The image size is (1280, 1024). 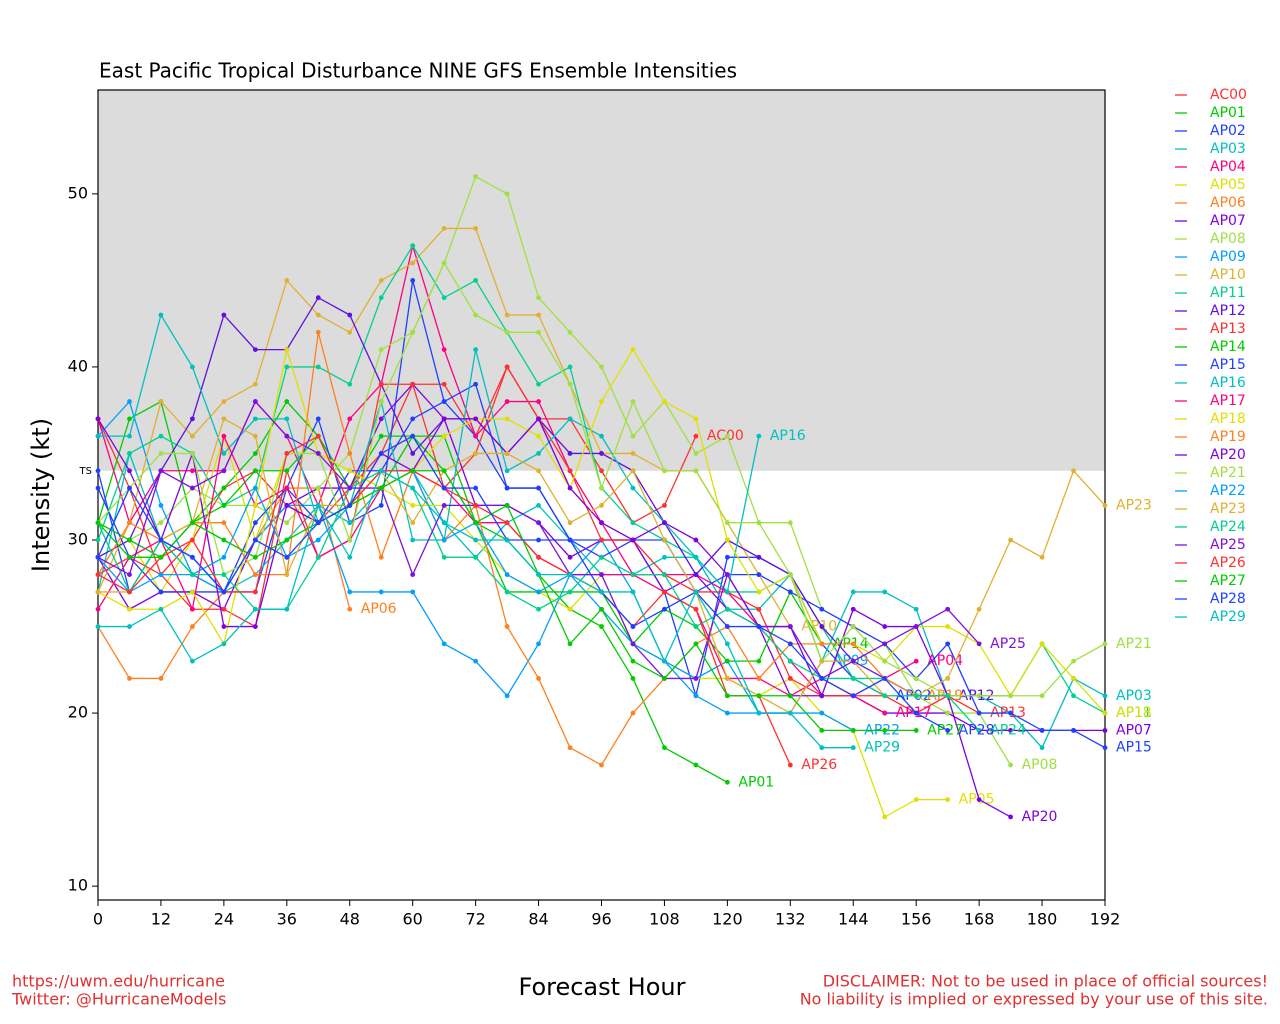 I want to click on end-label: AP06, so click(x=379, y=609).